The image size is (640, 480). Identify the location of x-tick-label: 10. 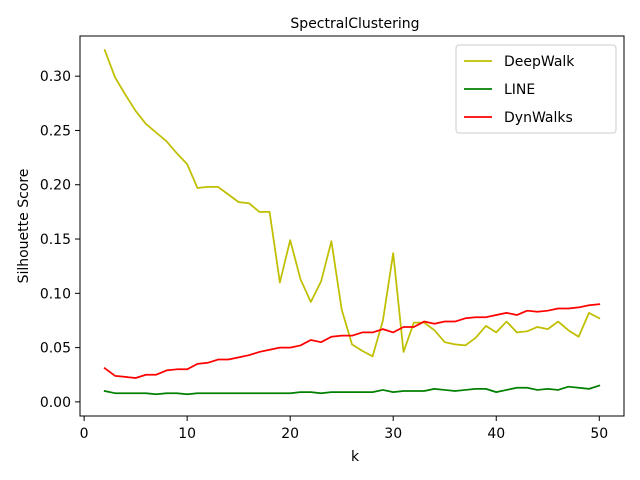
(187, 434).